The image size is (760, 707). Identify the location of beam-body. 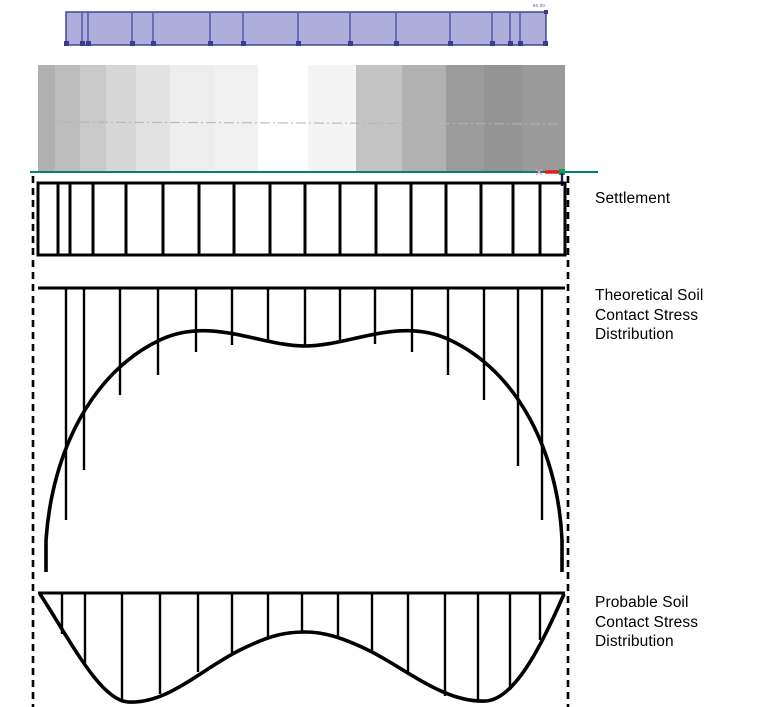
(306, 28).